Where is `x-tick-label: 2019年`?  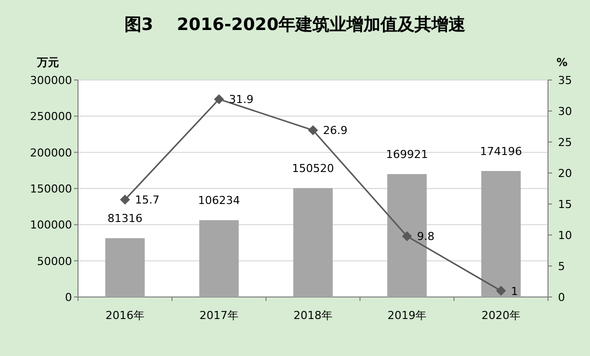
x-tick-label: 2019年 is located at coordinates (407, 315).